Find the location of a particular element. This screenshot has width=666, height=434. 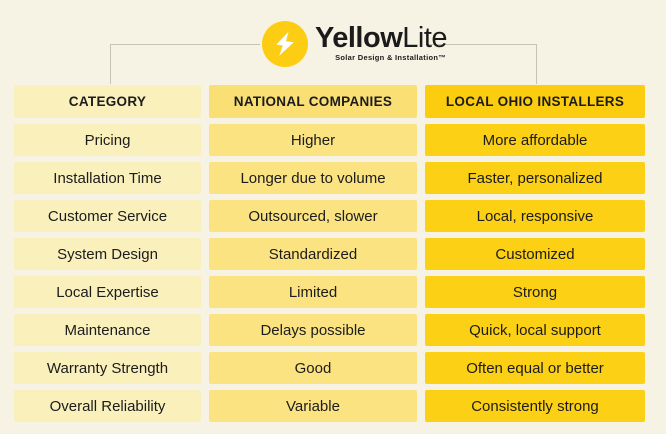

brand-wordmark: YellowLite is located at coordinates (381, 38).